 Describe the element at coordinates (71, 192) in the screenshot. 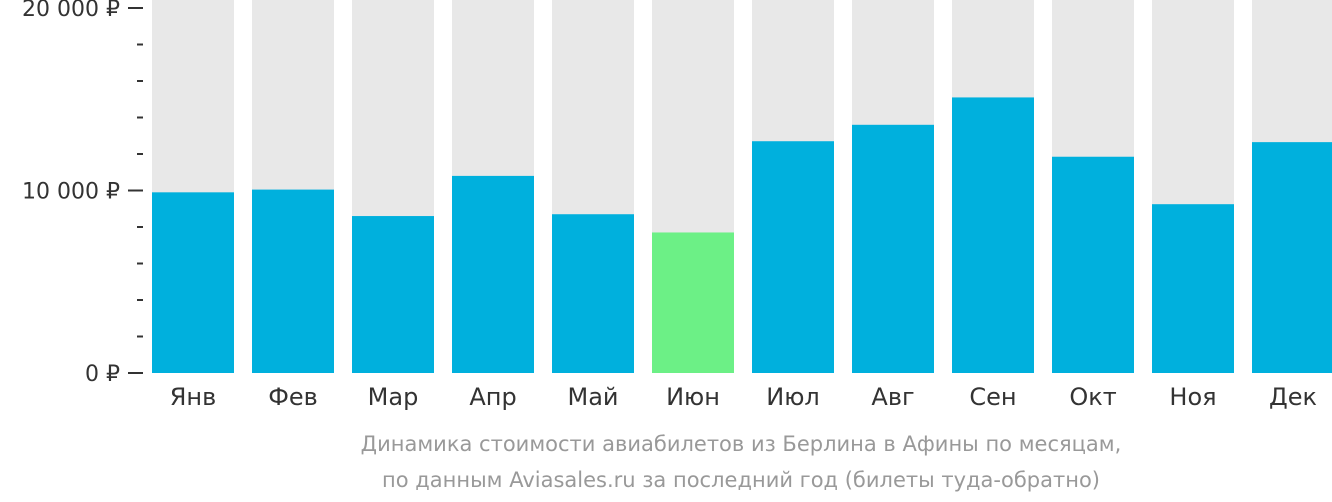

I see `y-tick-label: 10 000 ₽` at that location.